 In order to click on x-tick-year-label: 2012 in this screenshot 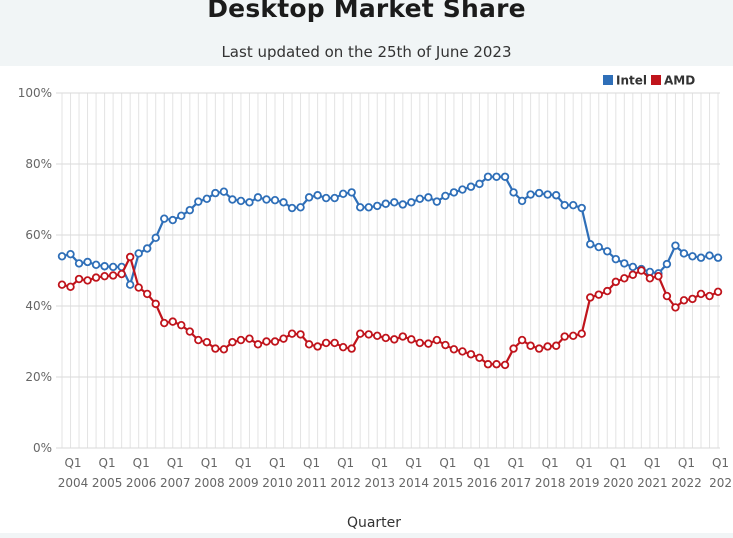, I will do `click(345, 483)`.